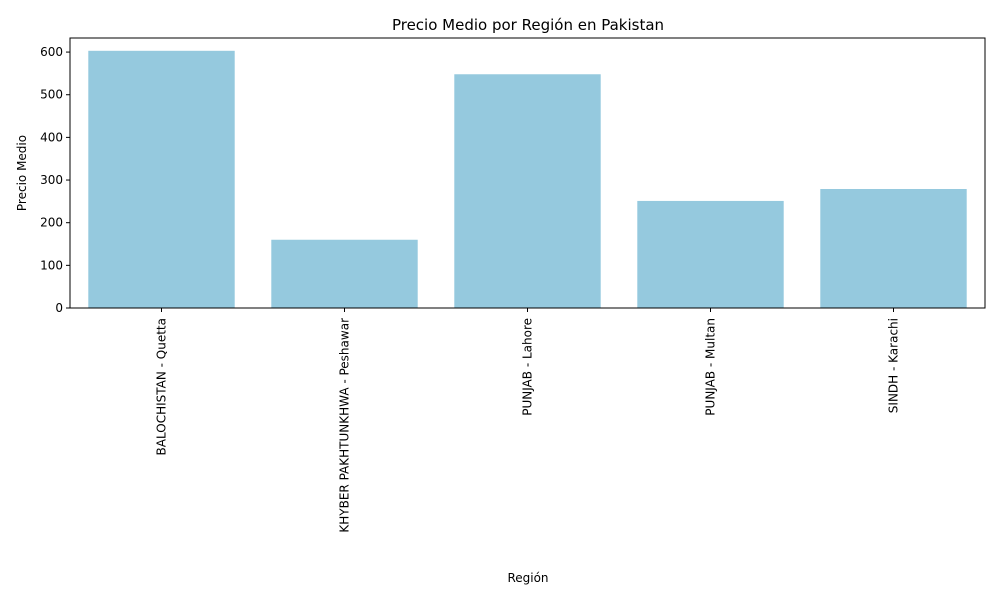  I want to click on x-tick-label: KHYBER PAKHTUNKHWA - Peshawar, so click(345, 425).